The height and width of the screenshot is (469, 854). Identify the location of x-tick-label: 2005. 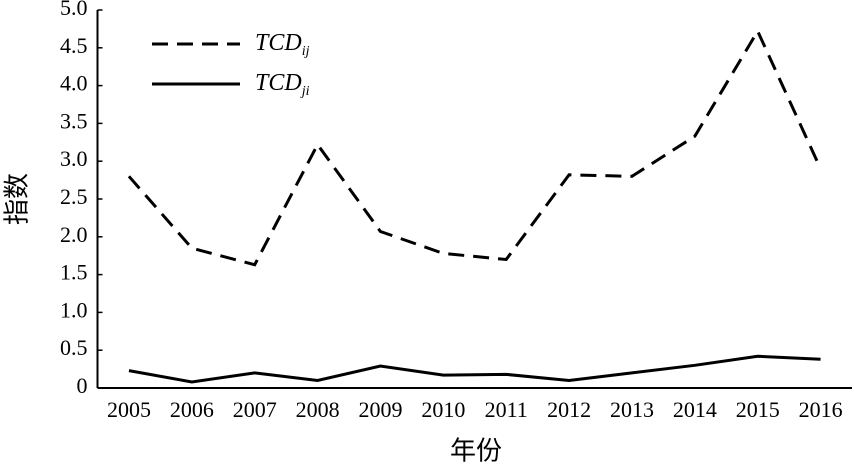
(129, 409).